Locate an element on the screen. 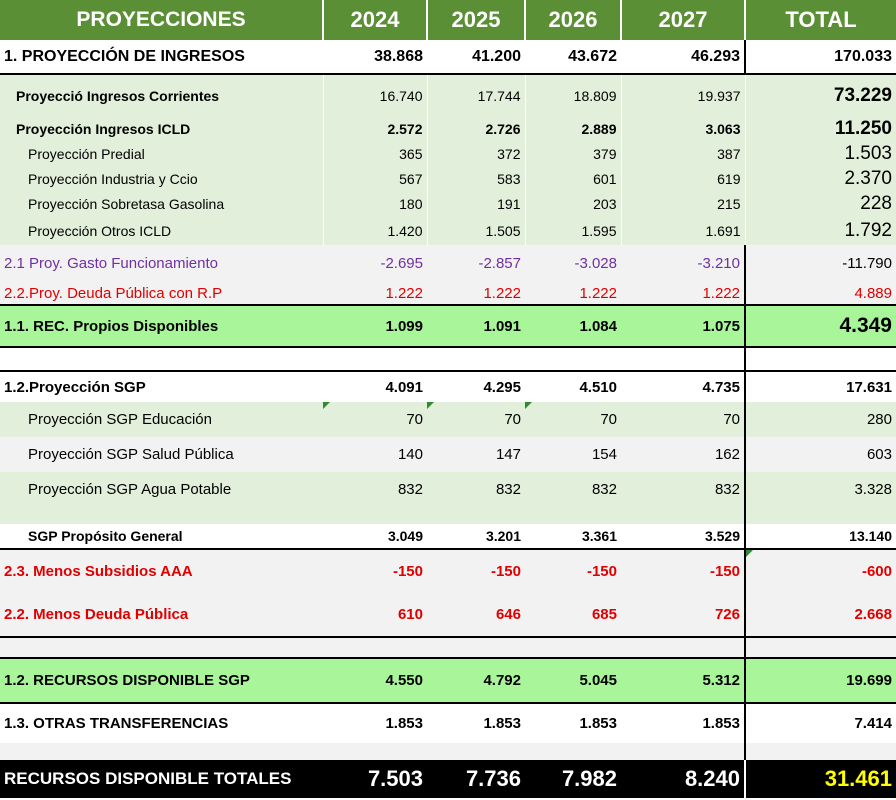  row-label: Proyecció Ingresos Corrientes is located at coordinates (161, 95).